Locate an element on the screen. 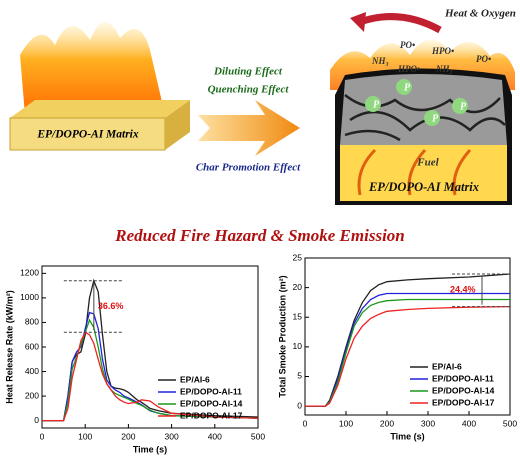 This screenshot has height=469, width=520. y-tick-label: 10 is located at coordinates (298, 346).